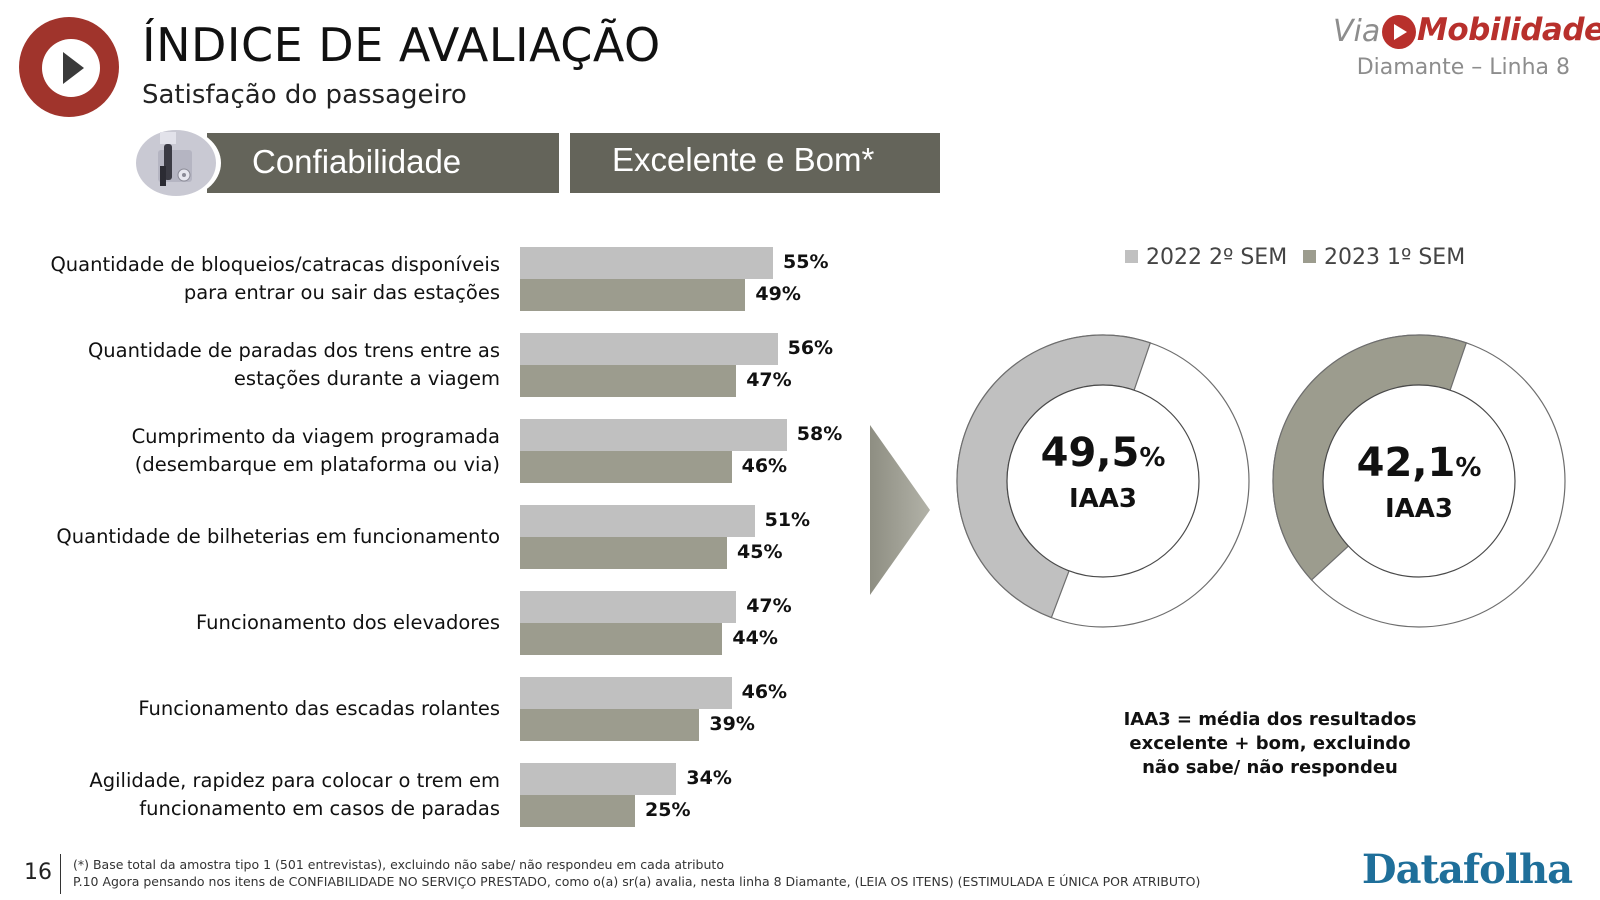 The width and height of the screenshot is (1600, 900). I want to click on footer-divider, so click(60, 874).